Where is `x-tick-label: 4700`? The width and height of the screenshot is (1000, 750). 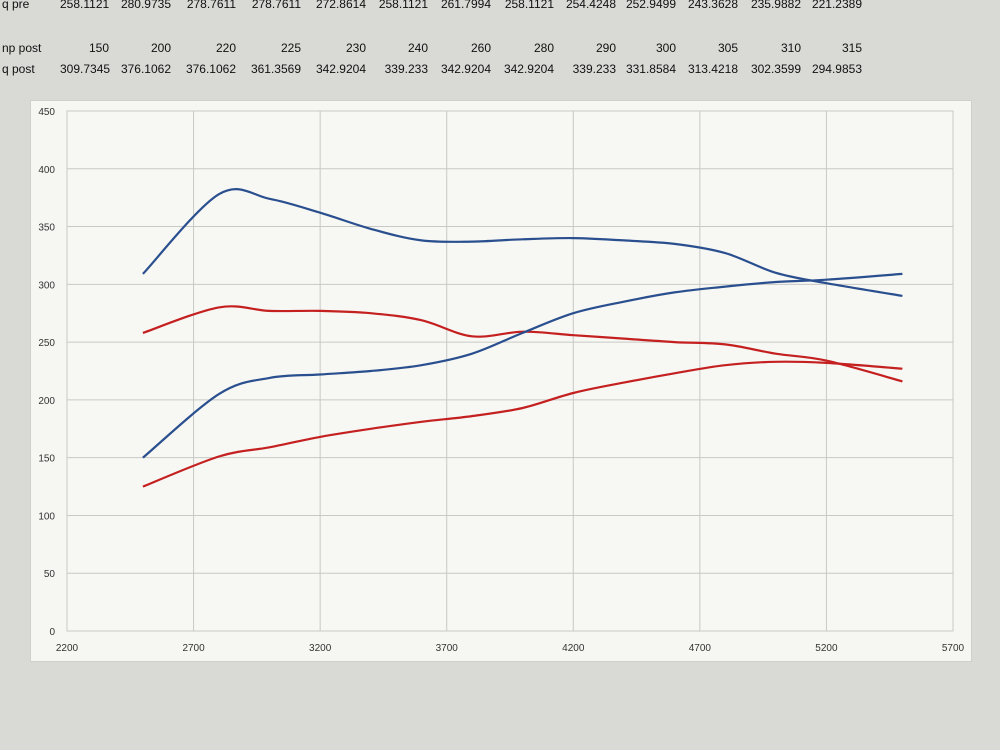 x-tick-label: 4700 is located at coordinates (700, 648).